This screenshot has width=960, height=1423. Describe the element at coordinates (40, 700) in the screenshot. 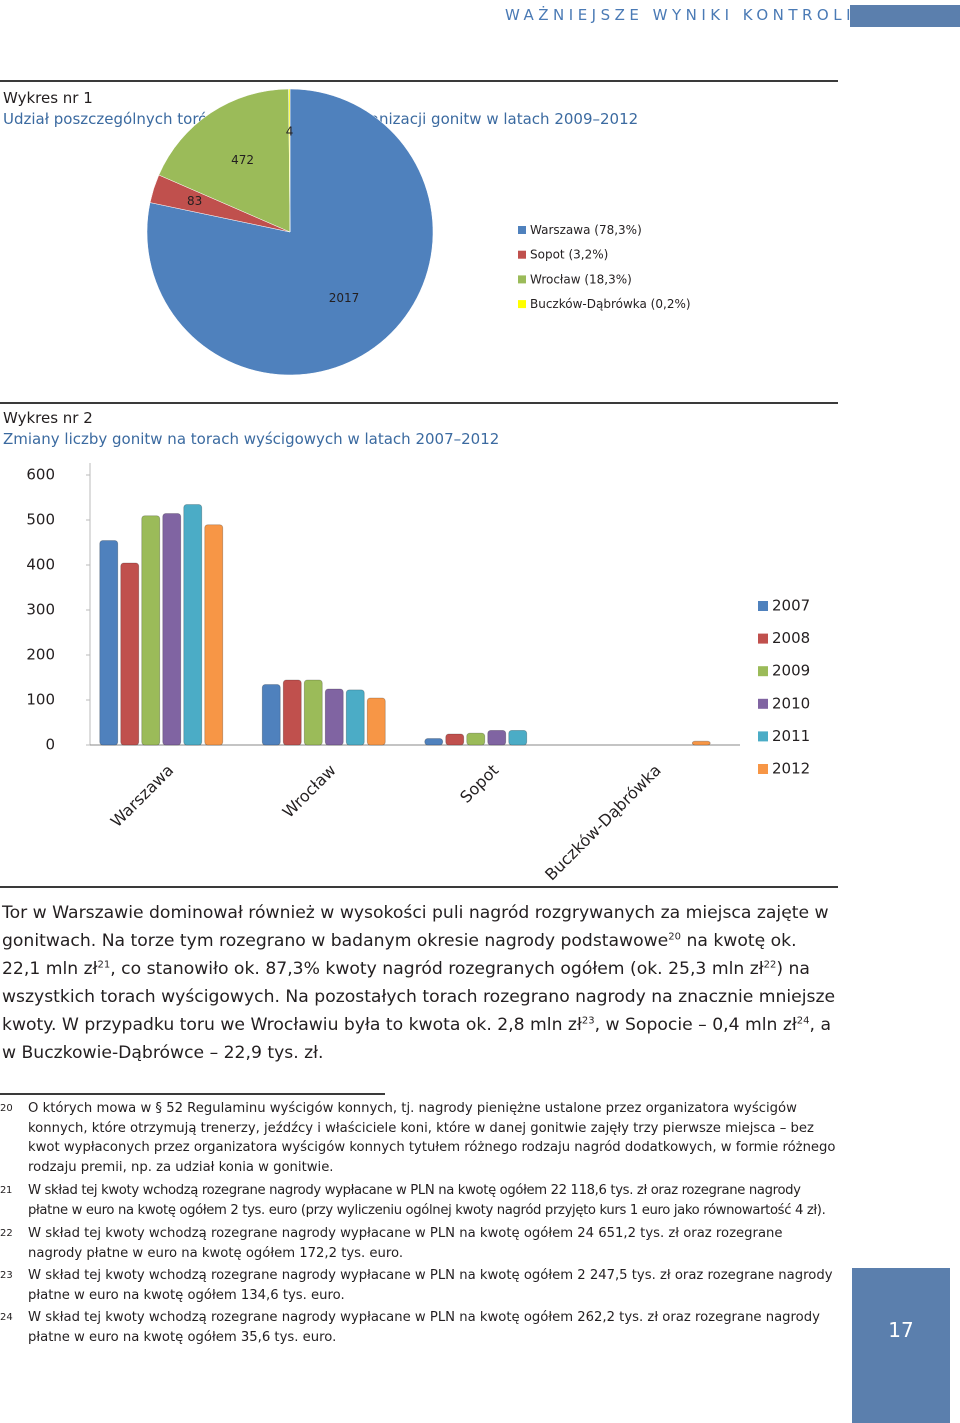

I see `y-tick-label: 100` at that location.